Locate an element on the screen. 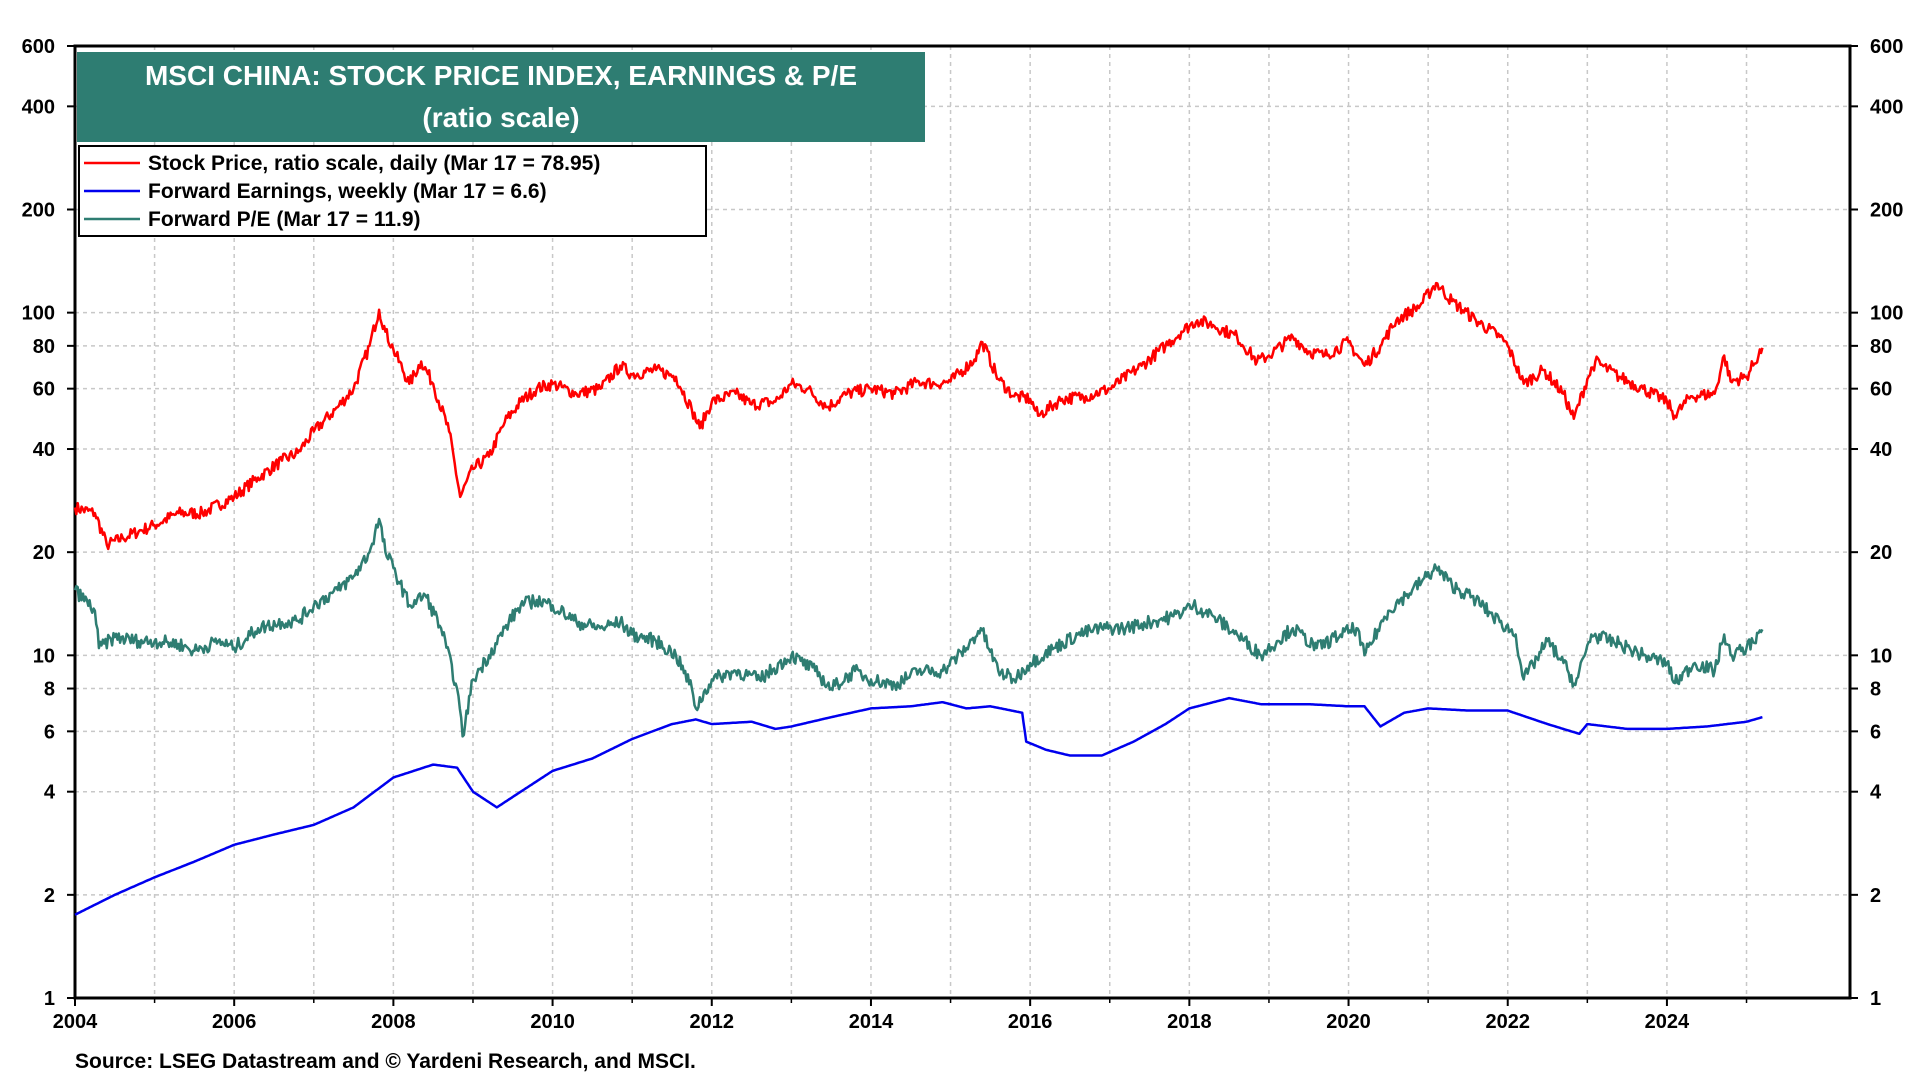 The height and width of the screenshot is (1080, 1920). y-tick-label-right: 400 is located at coordinates (1886, 107).